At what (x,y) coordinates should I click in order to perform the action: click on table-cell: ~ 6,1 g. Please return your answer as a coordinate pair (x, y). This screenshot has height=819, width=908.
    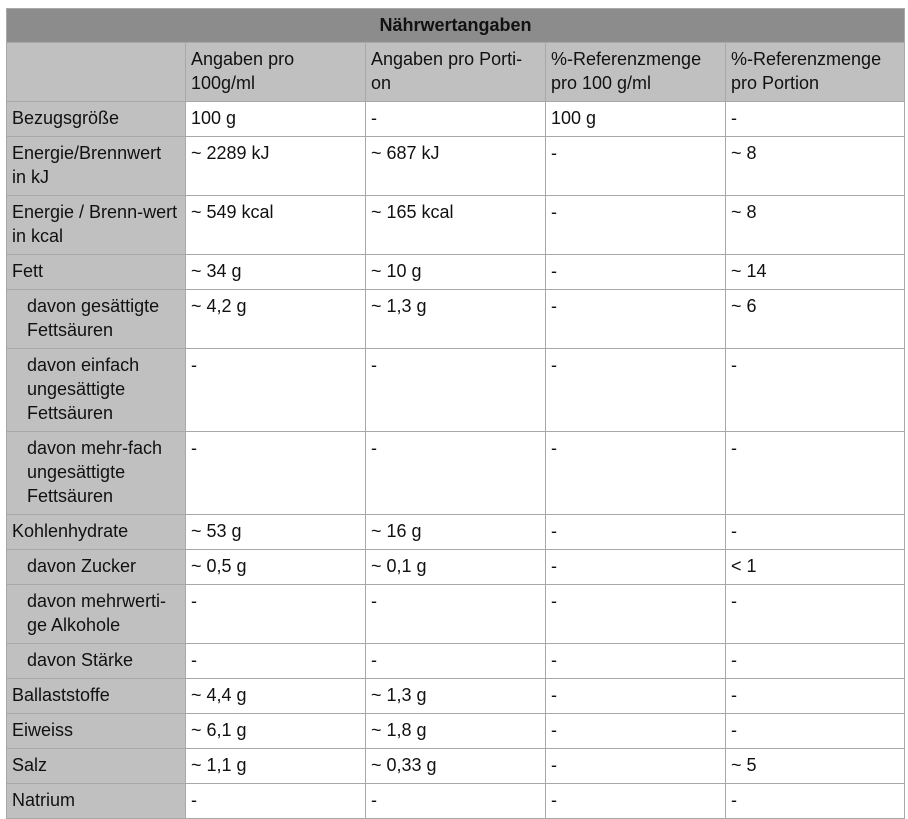
    Looking at the image, I should click on (275, 731).